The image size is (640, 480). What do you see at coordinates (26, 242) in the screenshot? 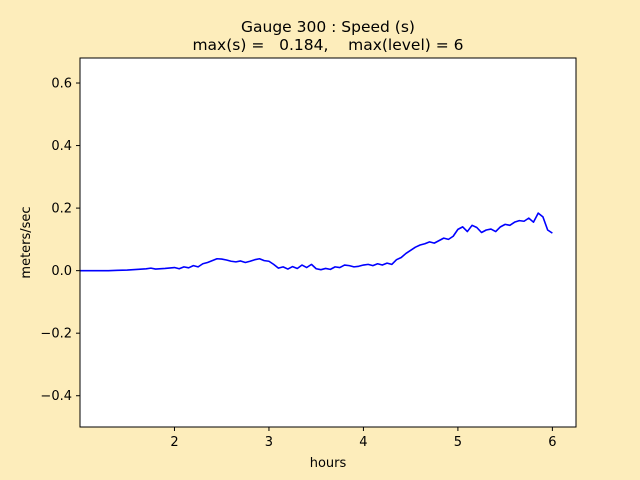
I see `y-axis-label: meters/sec` at bounding box center [26, 242].